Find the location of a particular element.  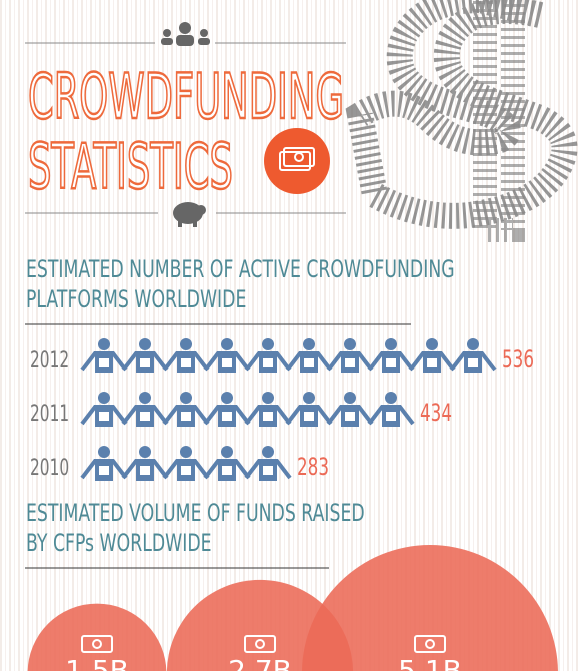

title-line: STATISTICS is located at coordinates (130, 166).